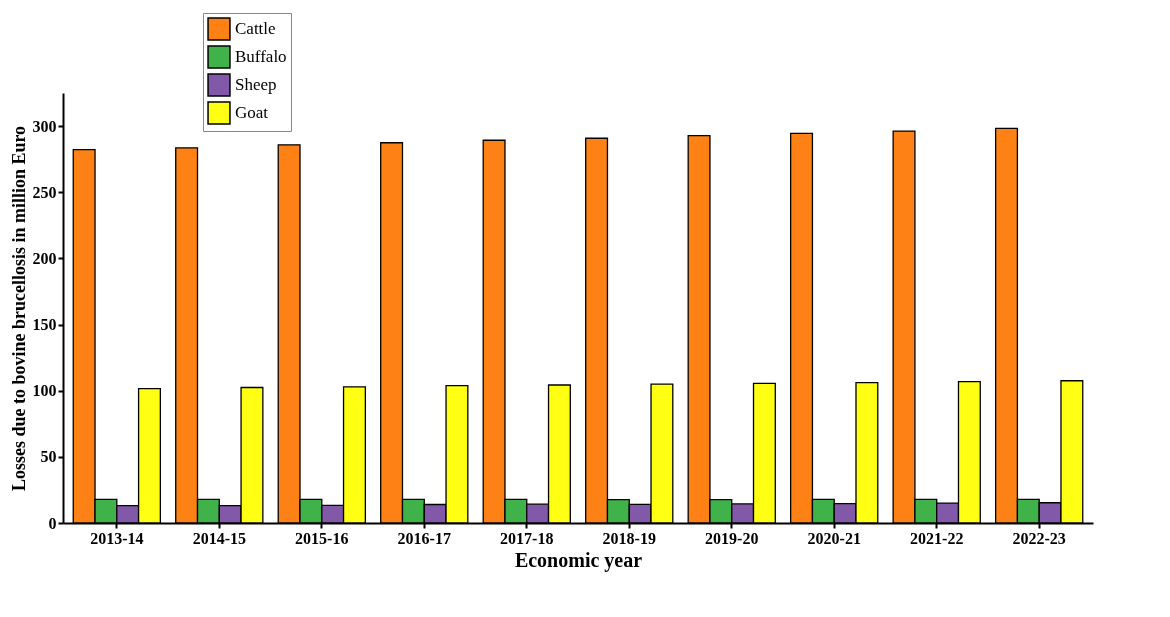 Image resolution: width=1170 pixels, height=617 pixels. What do you see at coordinates (629, 538) in the screenshot?
I see `x-tick-label: 2018-19` at bounding box center [629, 538].